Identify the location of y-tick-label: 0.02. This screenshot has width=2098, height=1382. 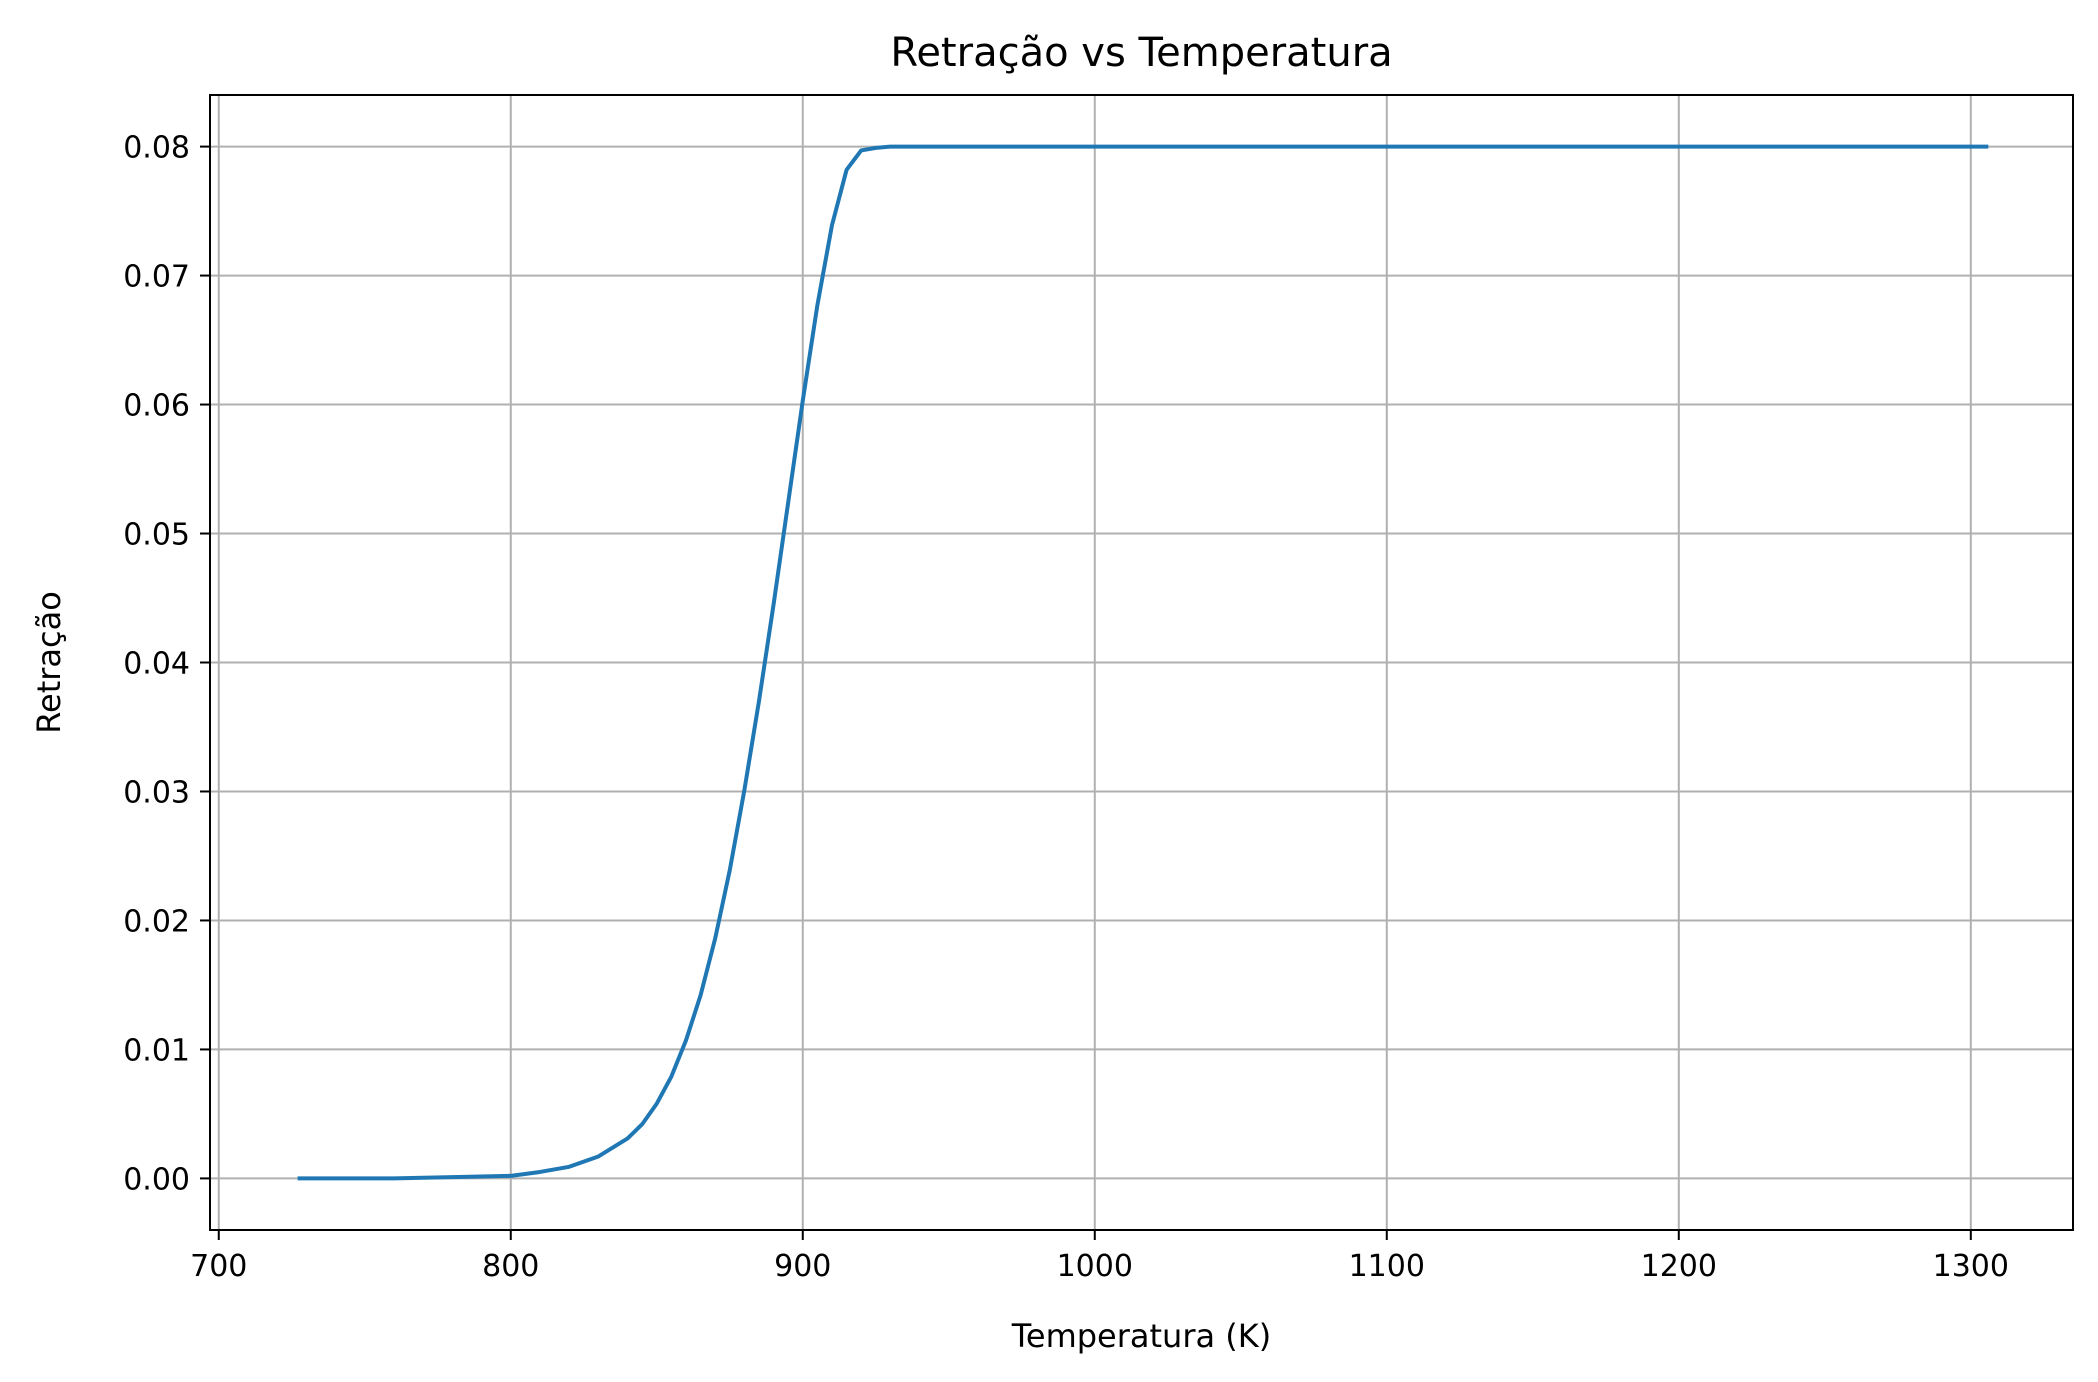
(156, 921).